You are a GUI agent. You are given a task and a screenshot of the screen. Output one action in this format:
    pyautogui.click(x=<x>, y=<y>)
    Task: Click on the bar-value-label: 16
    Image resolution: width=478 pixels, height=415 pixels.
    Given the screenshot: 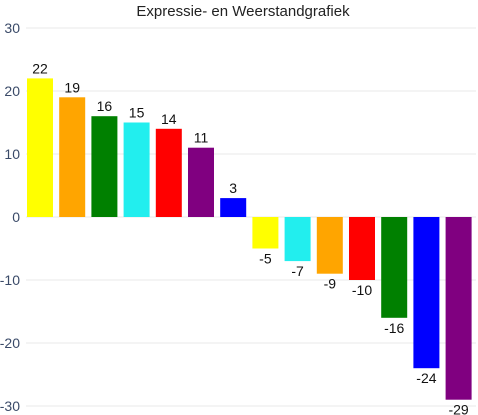 What is the action you would take?
    pyautogui.click(x=105, y=106)
    